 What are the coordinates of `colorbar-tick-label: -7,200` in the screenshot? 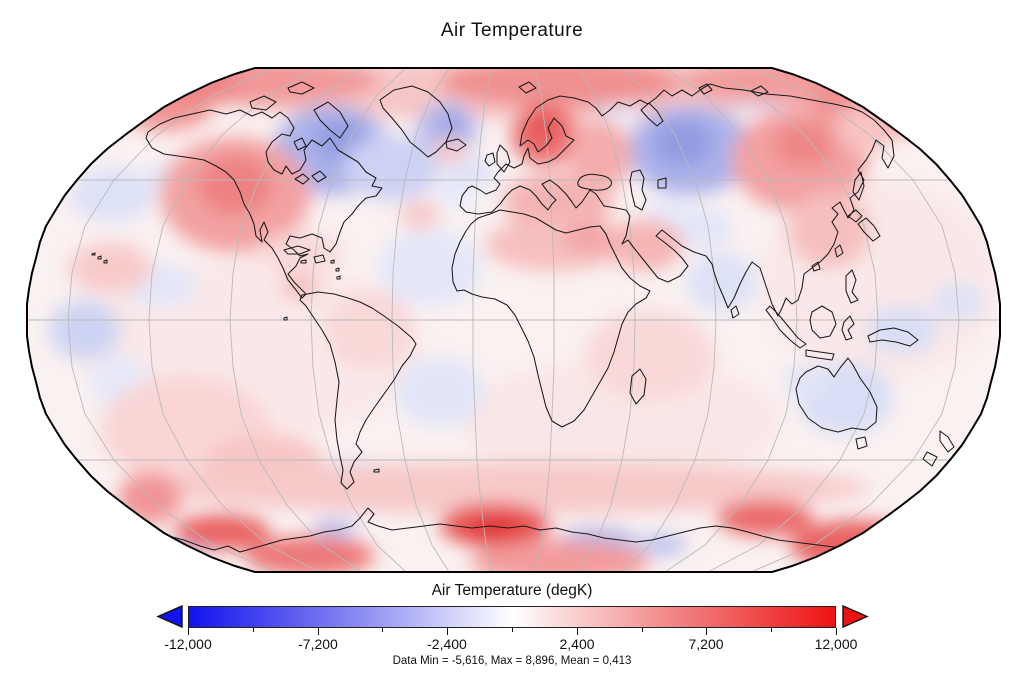 It's located at (318, 644).